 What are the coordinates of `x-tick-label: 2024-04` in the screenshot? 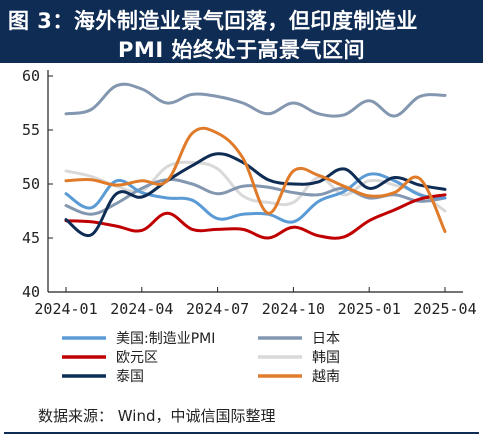 It's located at (141, 309).